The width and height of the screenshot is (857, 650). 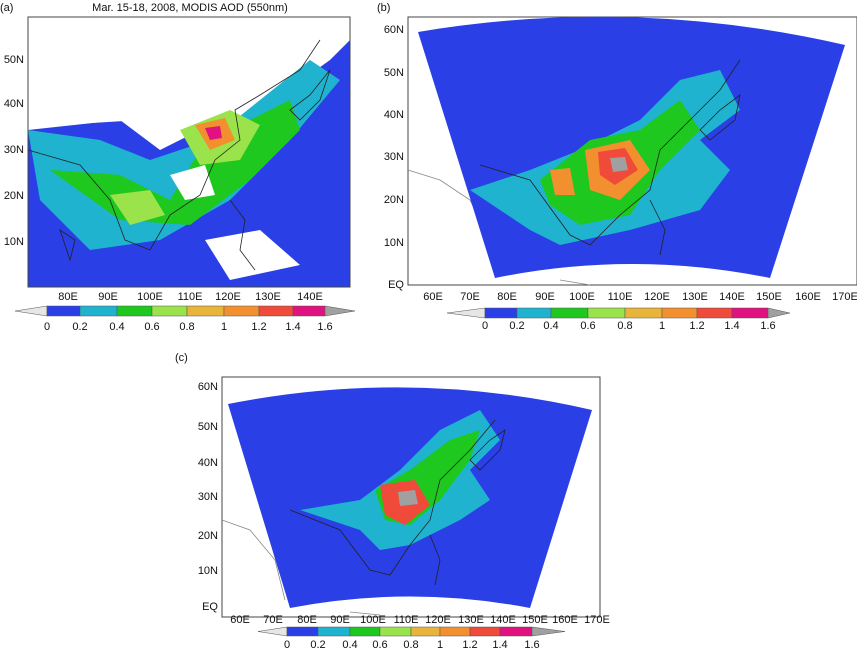 I want to click on lon-label: 60E, so click(x=433, y=297).